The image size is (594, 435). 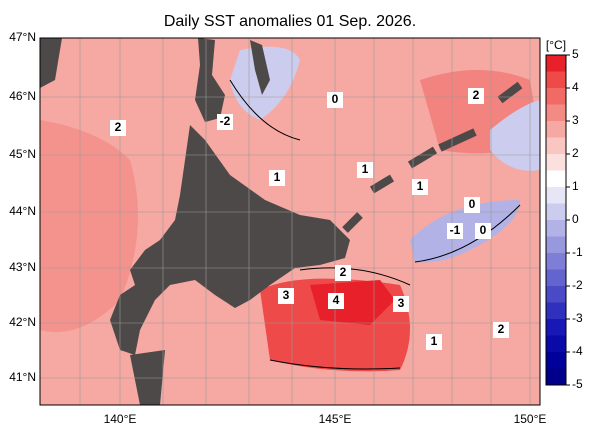 I want to click on land-honshu, so click(x=147, y=377).